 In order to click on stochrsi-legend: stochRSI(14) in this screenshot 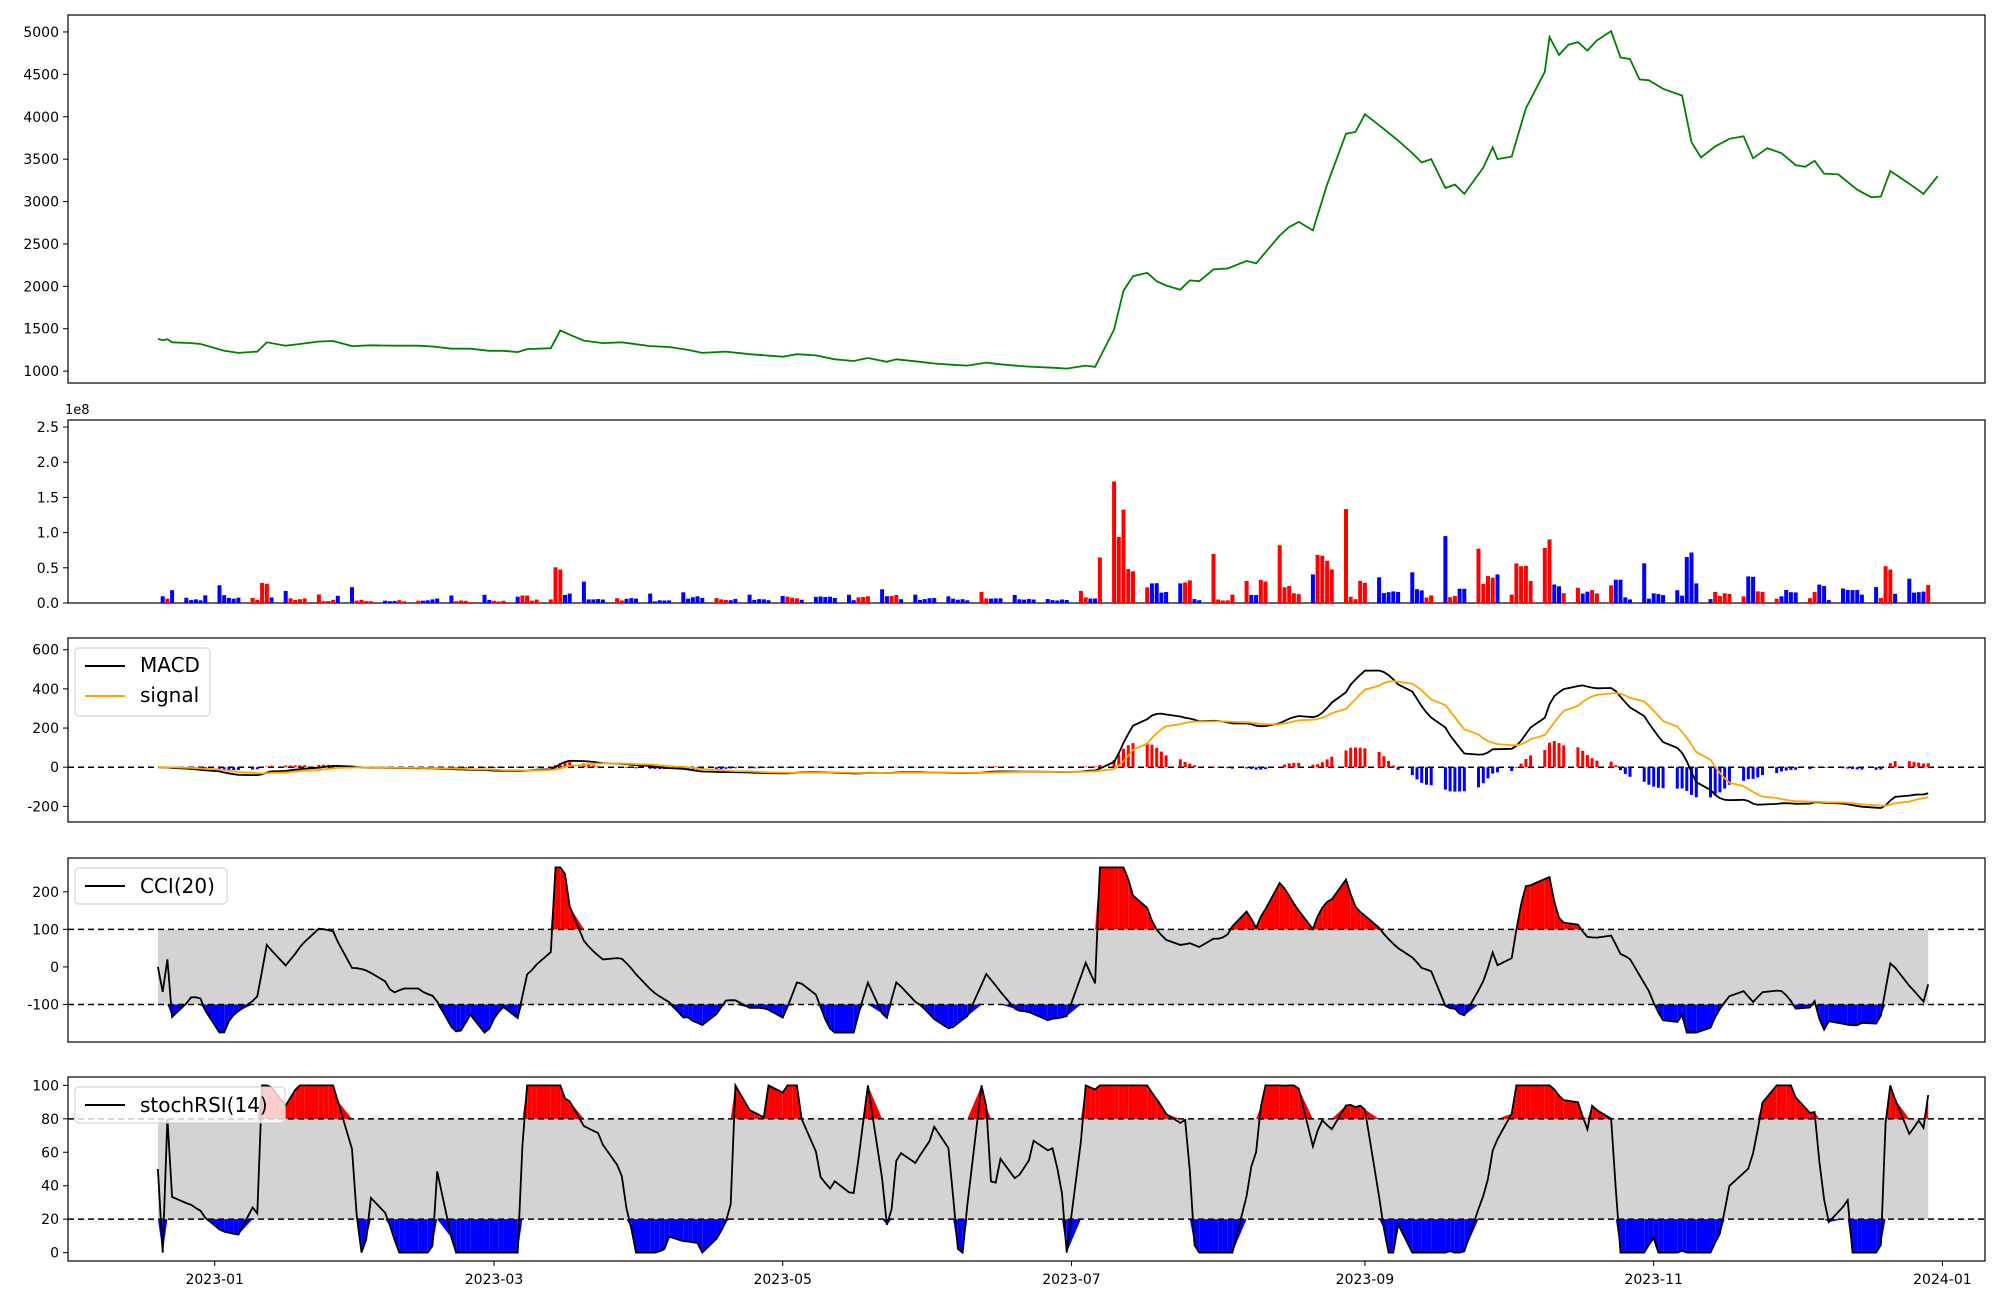, I will do `click(180, 1105)`.